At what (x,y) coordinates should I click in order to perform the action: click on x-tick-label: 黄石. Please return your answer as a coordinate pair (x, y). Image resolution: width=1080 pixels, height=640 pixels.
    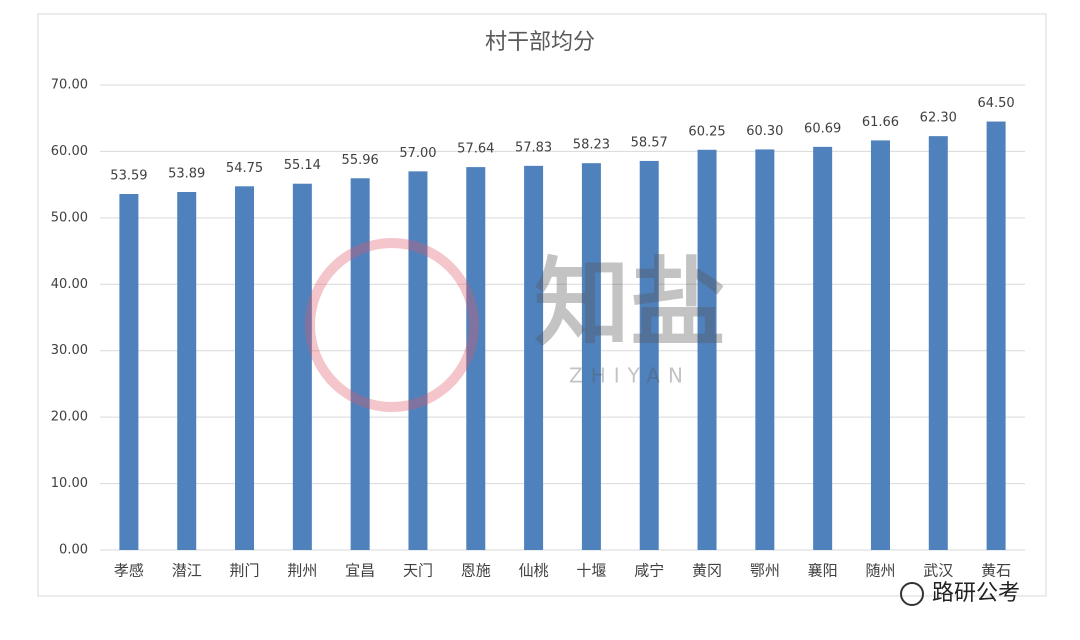
    Looking at the image, I should click on (996, 571).